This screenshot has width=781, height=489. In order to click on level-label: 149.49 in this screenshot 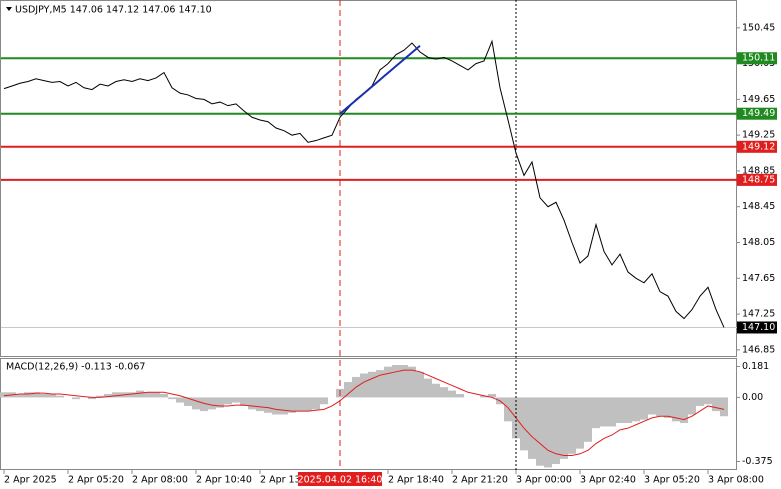, I will do `click(758, 113)`.